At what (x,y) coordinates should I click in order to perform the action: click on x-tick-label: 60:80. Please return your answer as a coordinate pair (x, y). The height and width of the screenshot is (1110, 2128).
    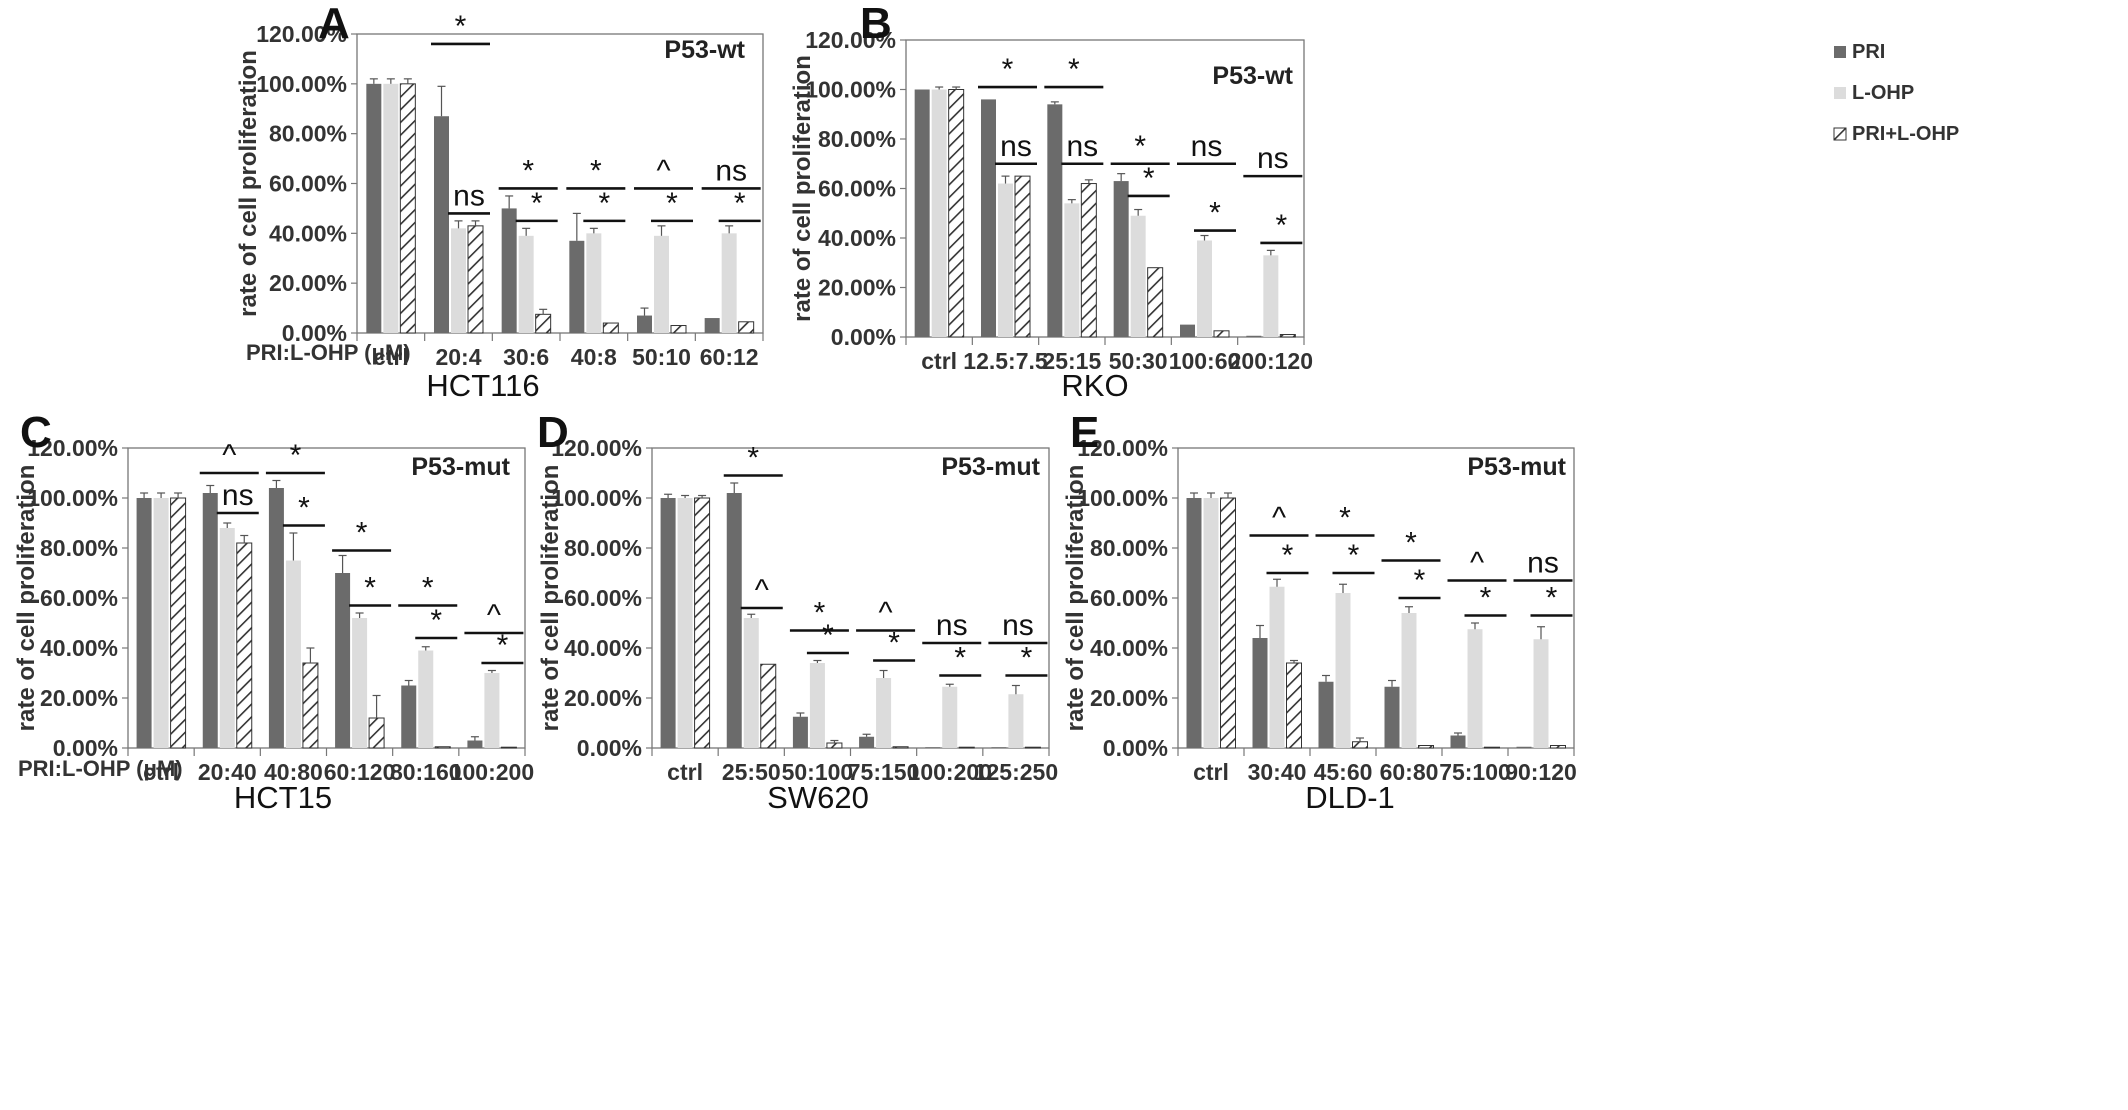
    Looking at the image, I should click on (1409, 772).